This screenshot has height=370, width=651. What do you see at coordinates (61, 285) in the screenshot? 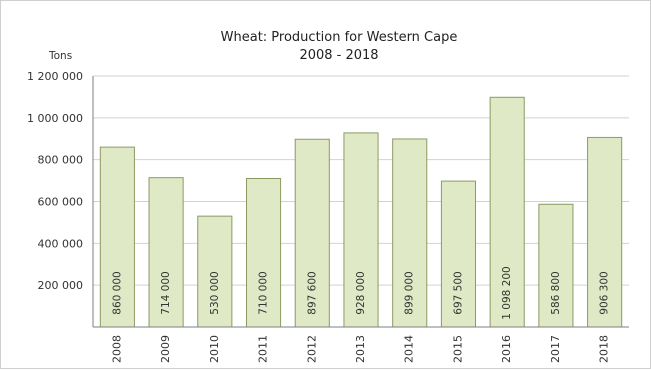
I see `y-tick-label: 200 000` at bounding box center [61, 285].